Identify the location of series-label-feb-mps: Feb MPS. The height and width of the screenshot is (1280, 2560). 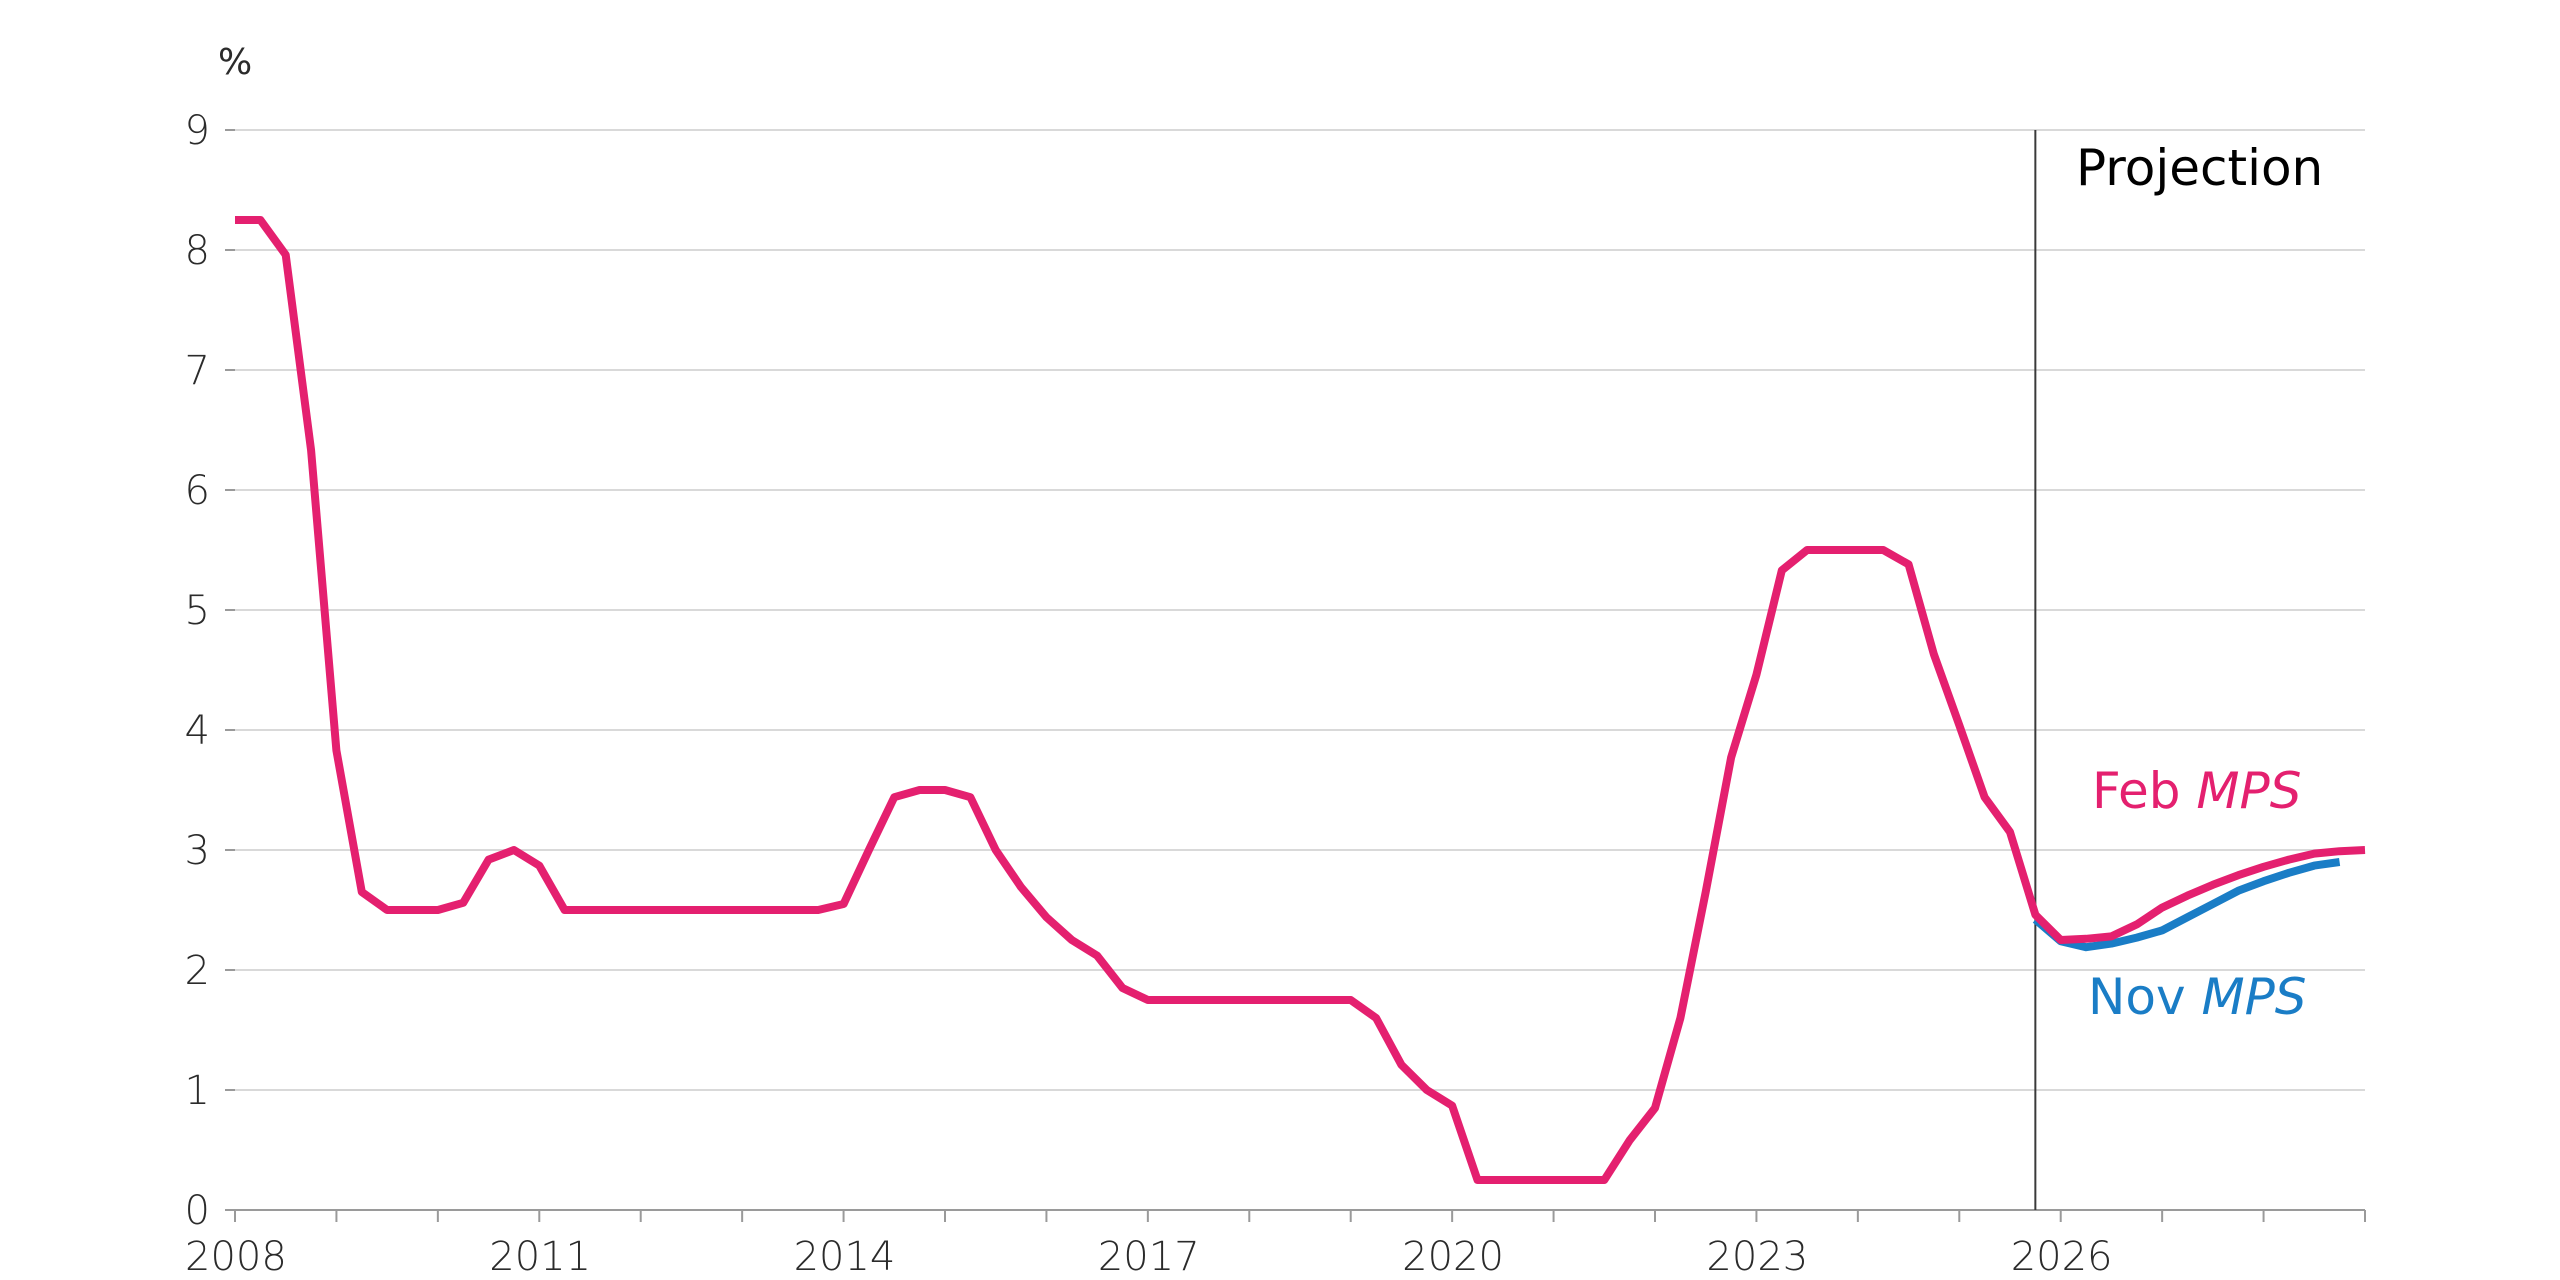
(2196, 791).